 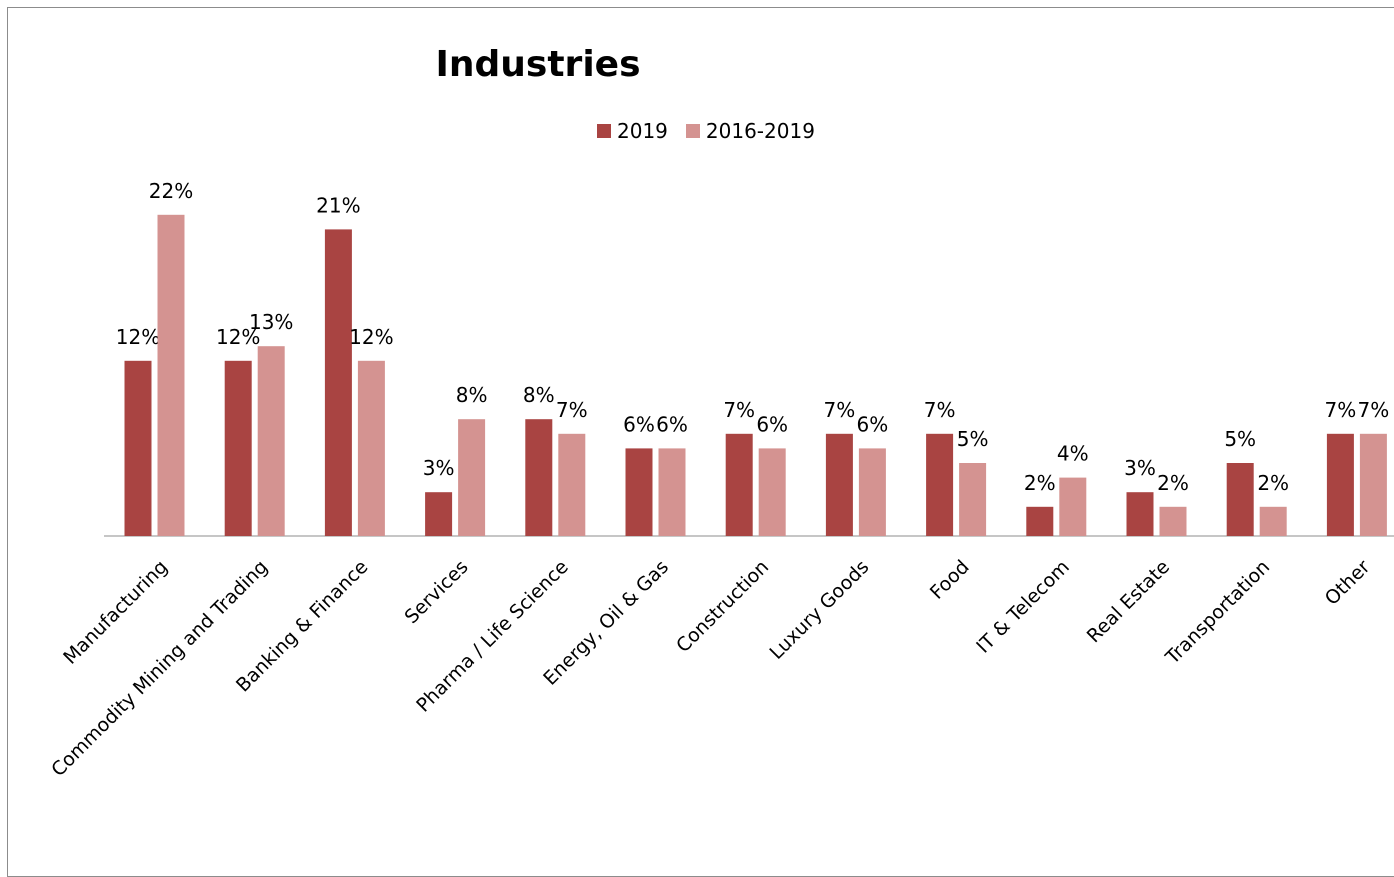 I want to click on data-label-series-1-5: 6%, so click(x=639, y=424).